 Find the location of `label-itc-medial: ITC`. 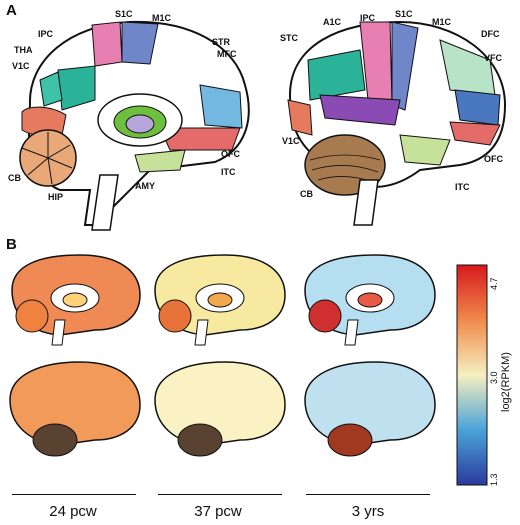

label-itc-medial: ITC is located at coordinates (228, 172).